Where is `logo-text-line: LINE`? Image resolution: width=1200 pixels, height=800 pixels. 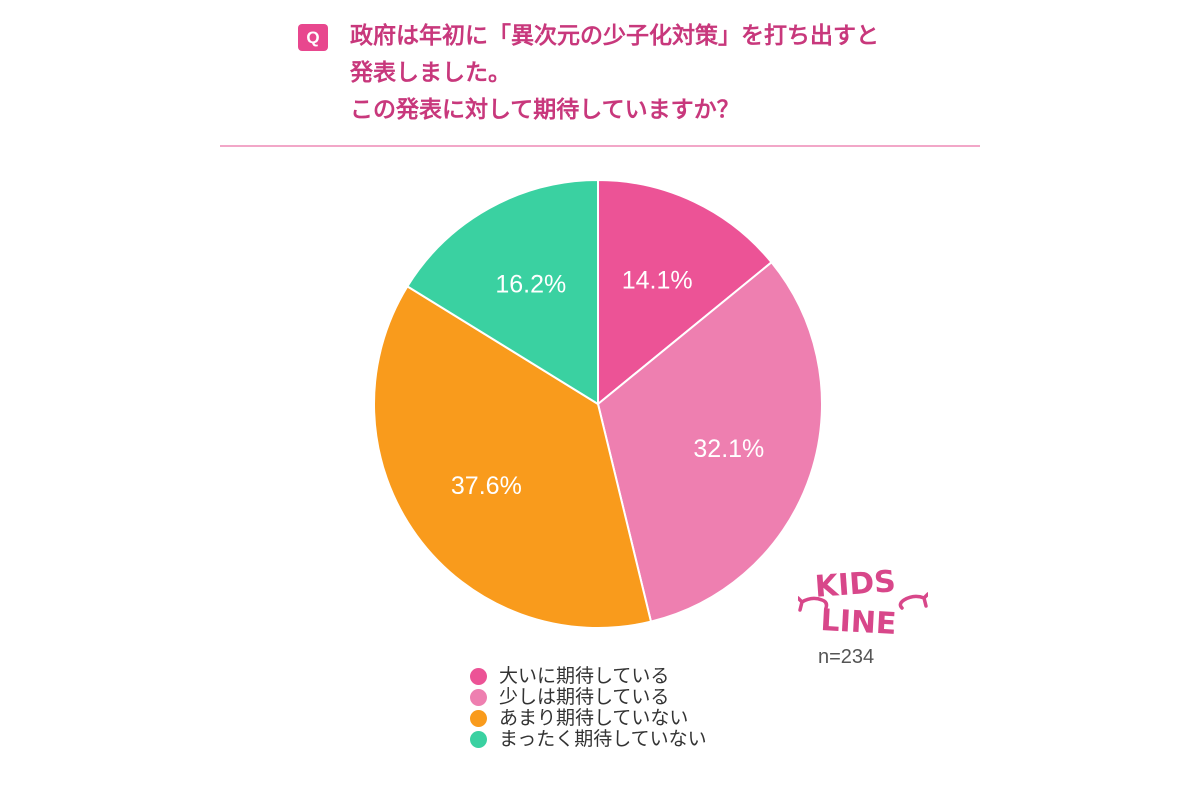 logo-text-line: LINE is located at coordinates (859, 621).